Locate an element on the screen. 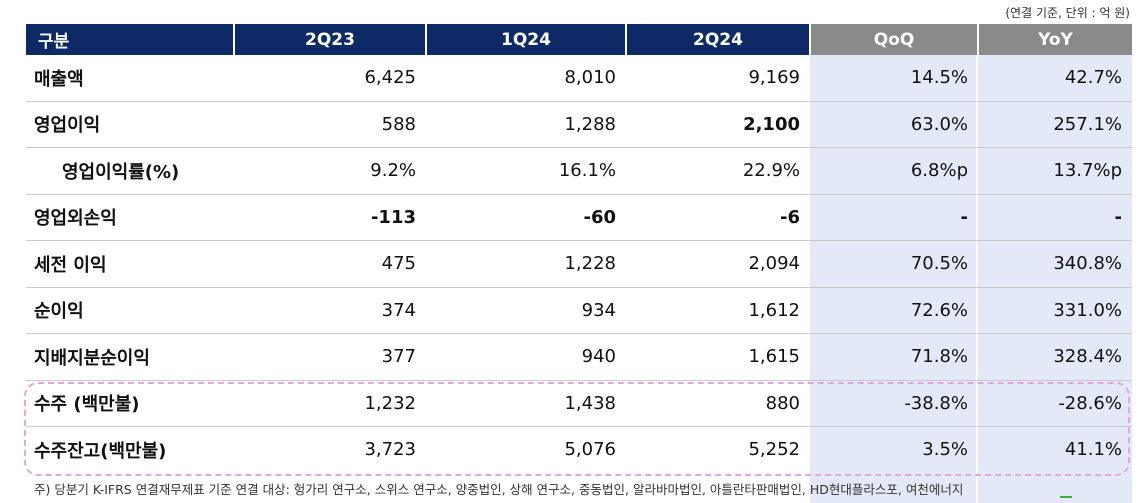 The height and width of the screenshot is (503, 1144). cell-2q24: 5,252 is located at coordinates (774, 450).